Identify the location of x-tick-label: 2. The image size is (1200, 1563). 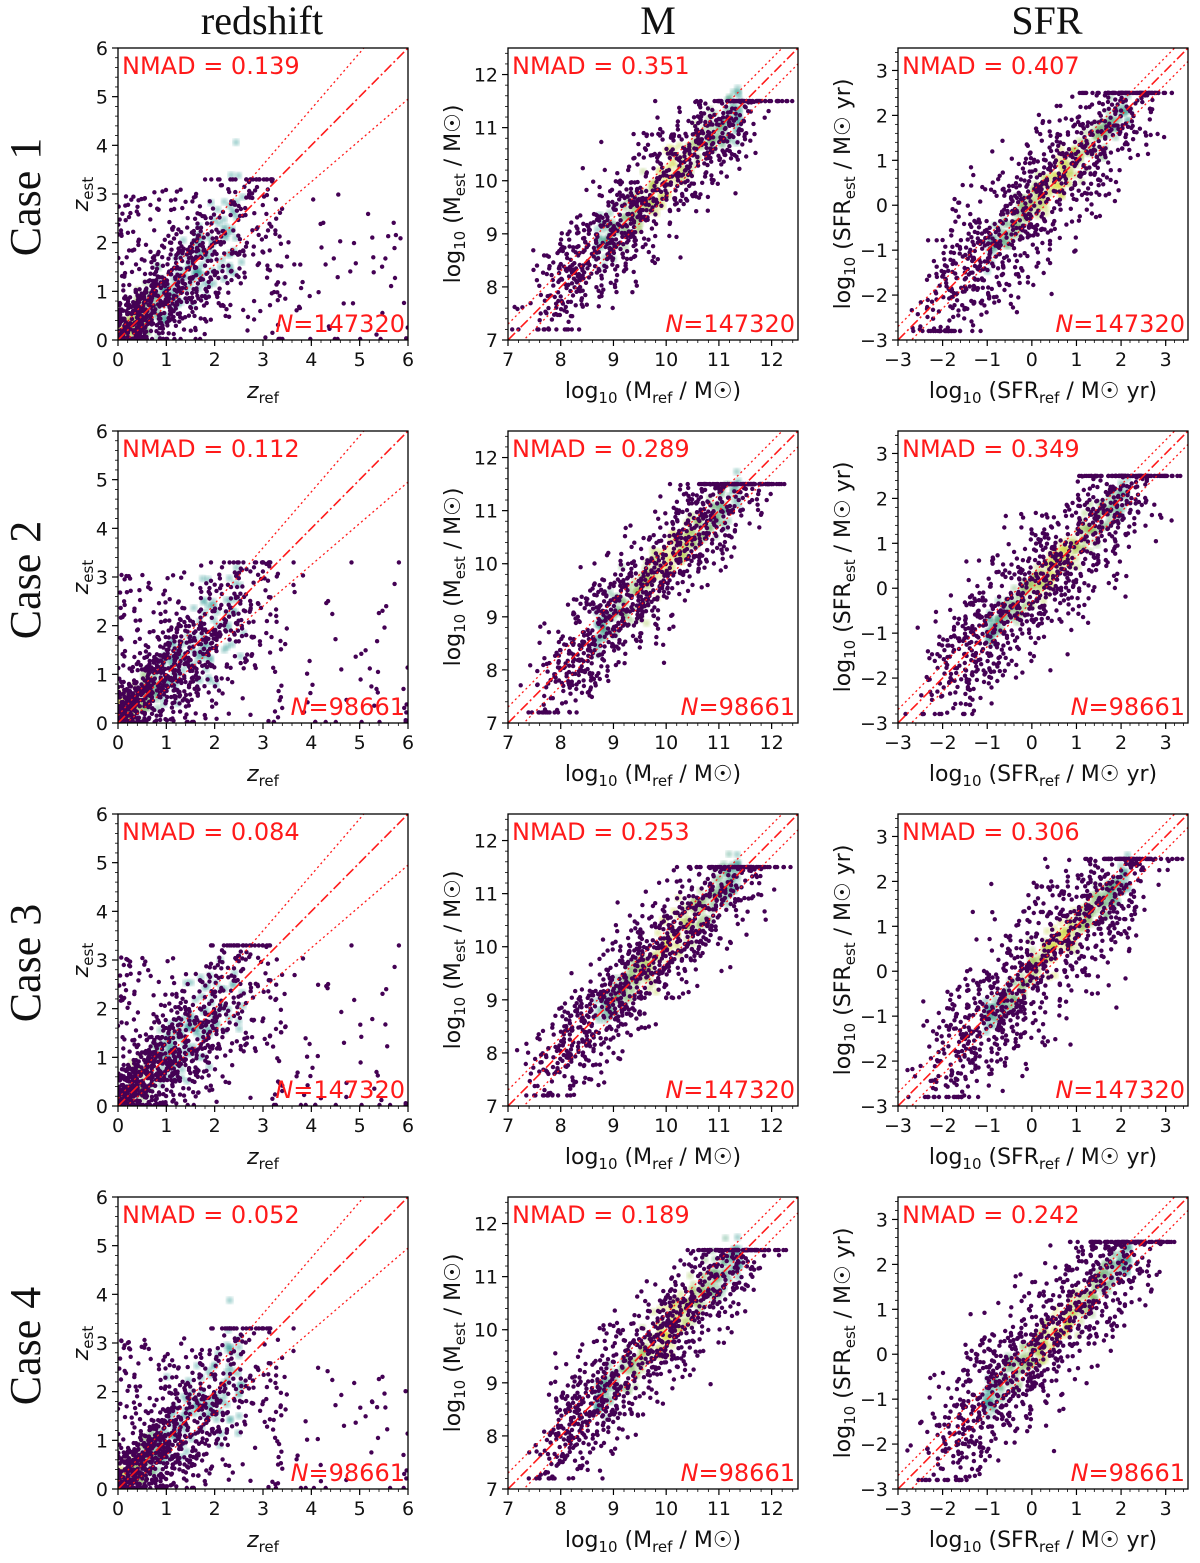
(215, 360).